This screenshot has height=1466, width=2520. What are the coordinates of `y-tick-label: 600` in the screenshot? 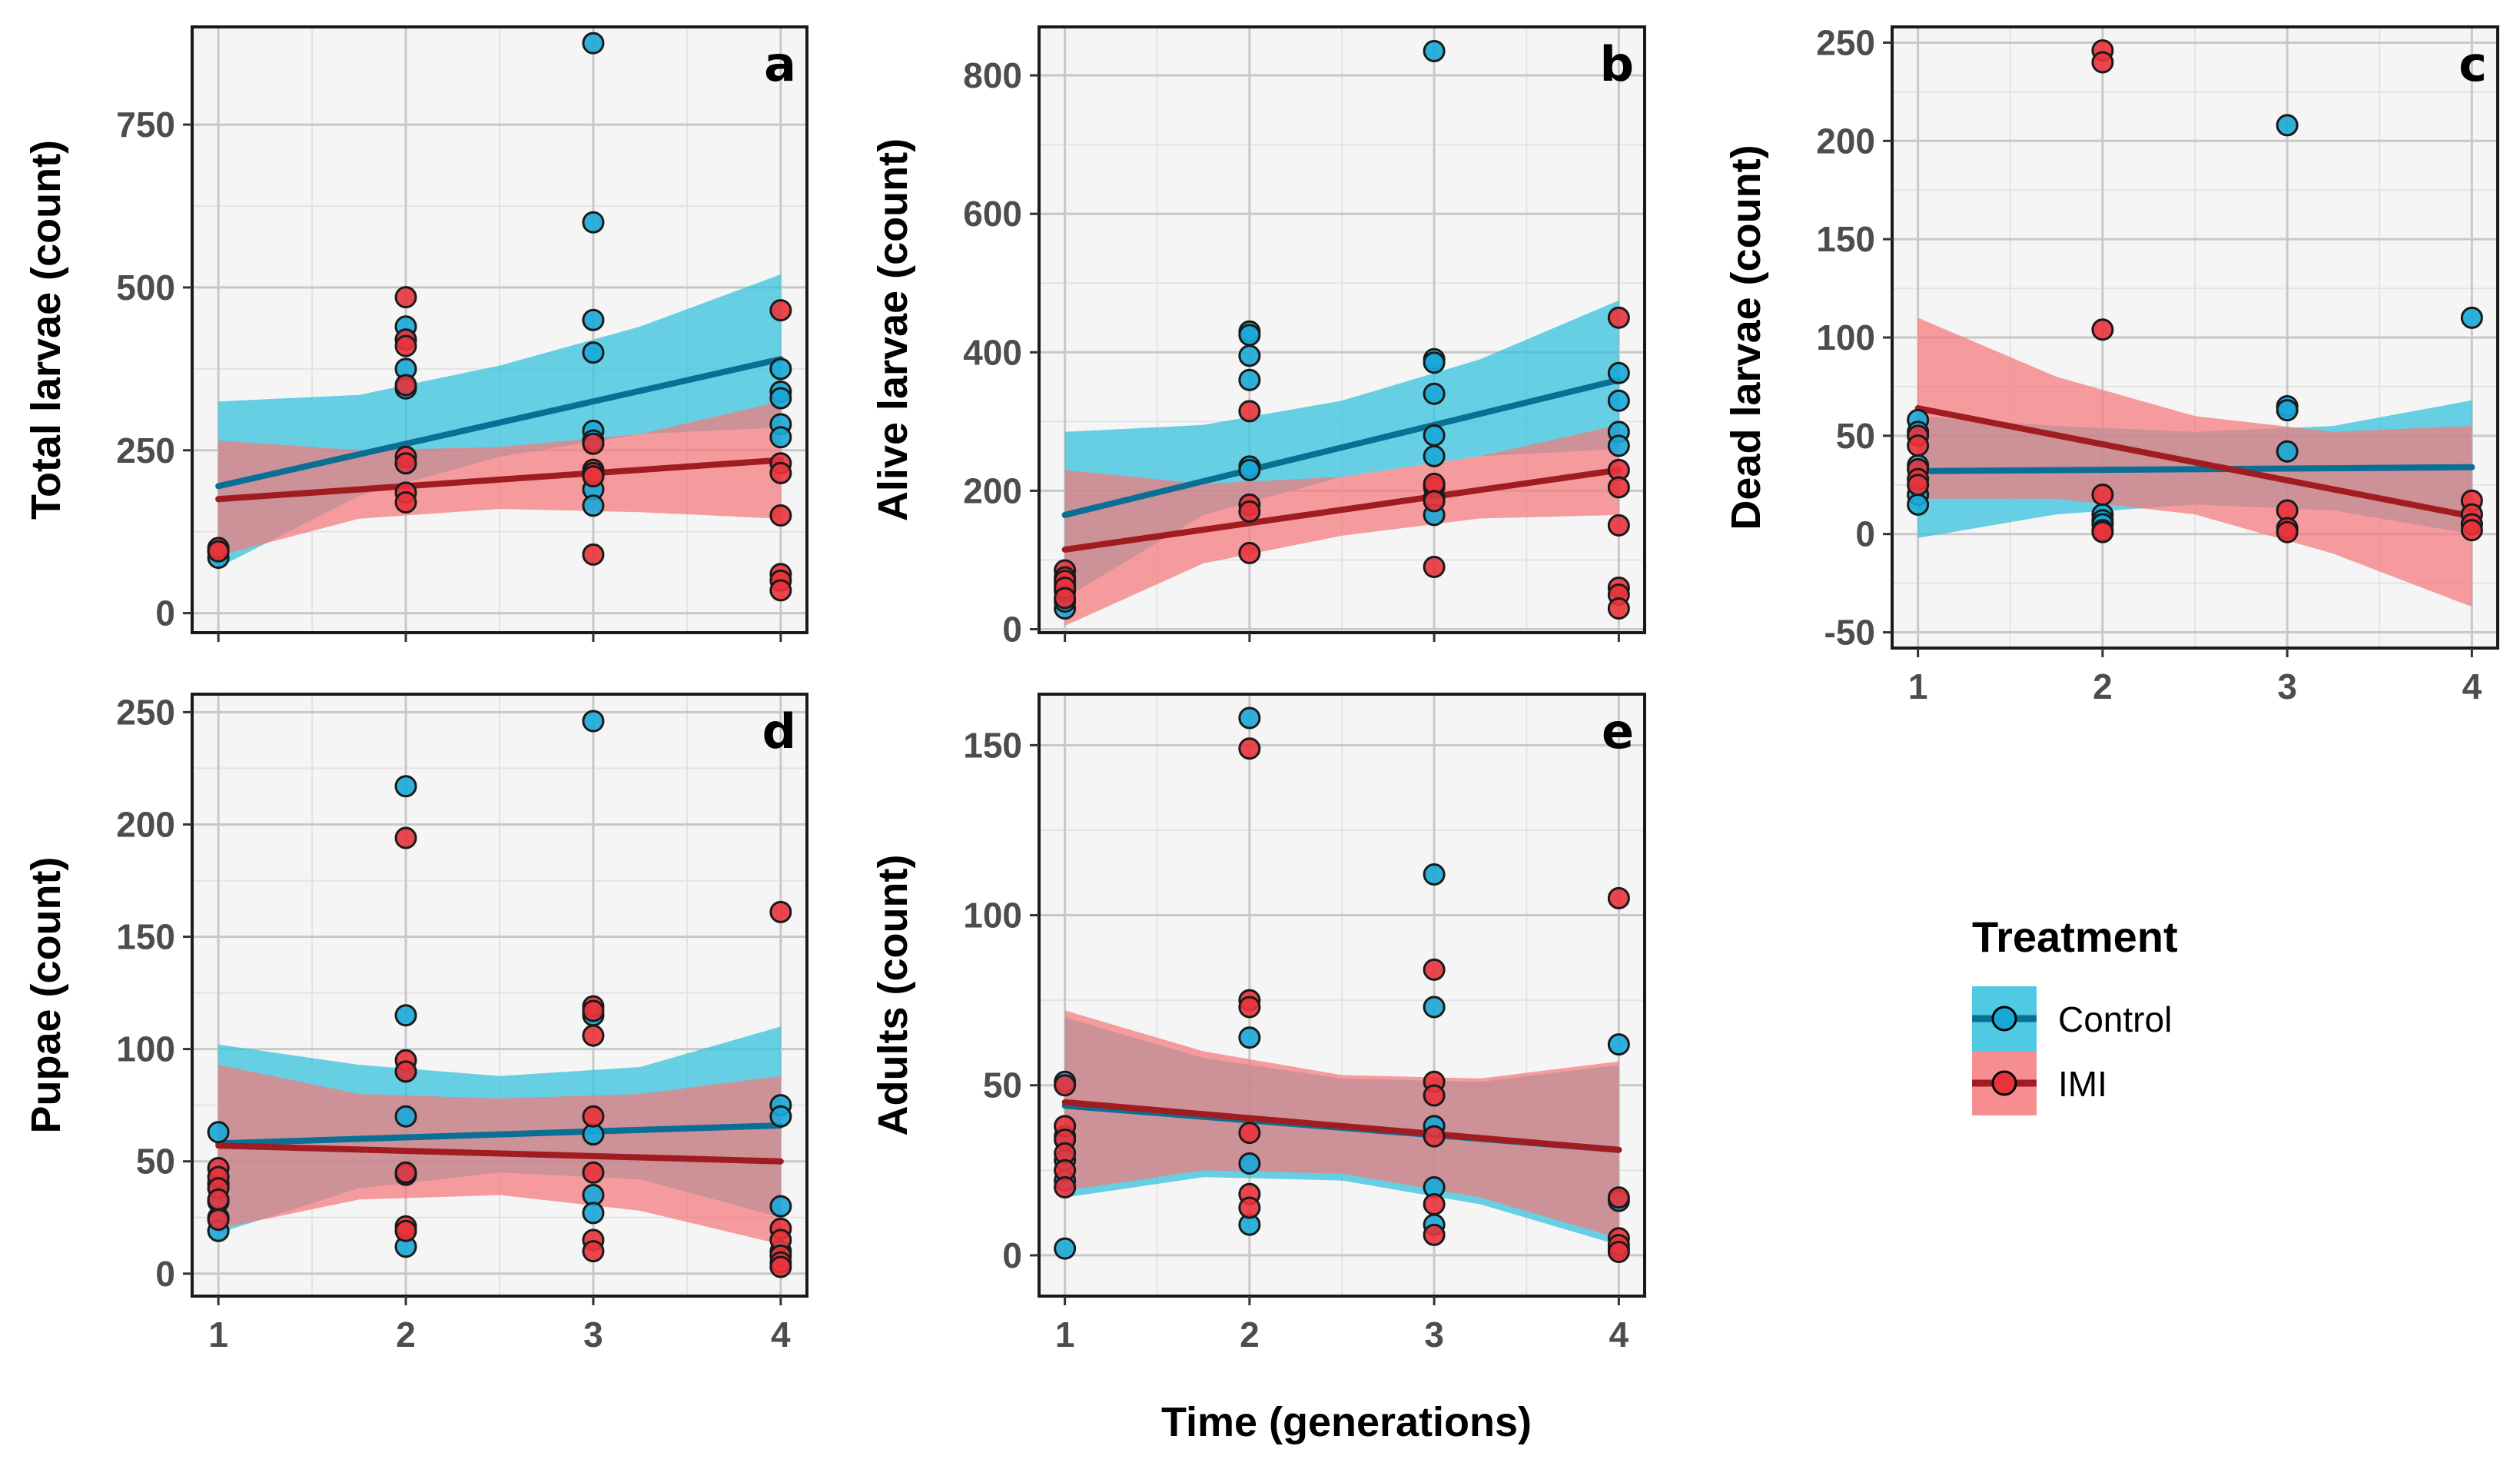 It's located at (993, 214).